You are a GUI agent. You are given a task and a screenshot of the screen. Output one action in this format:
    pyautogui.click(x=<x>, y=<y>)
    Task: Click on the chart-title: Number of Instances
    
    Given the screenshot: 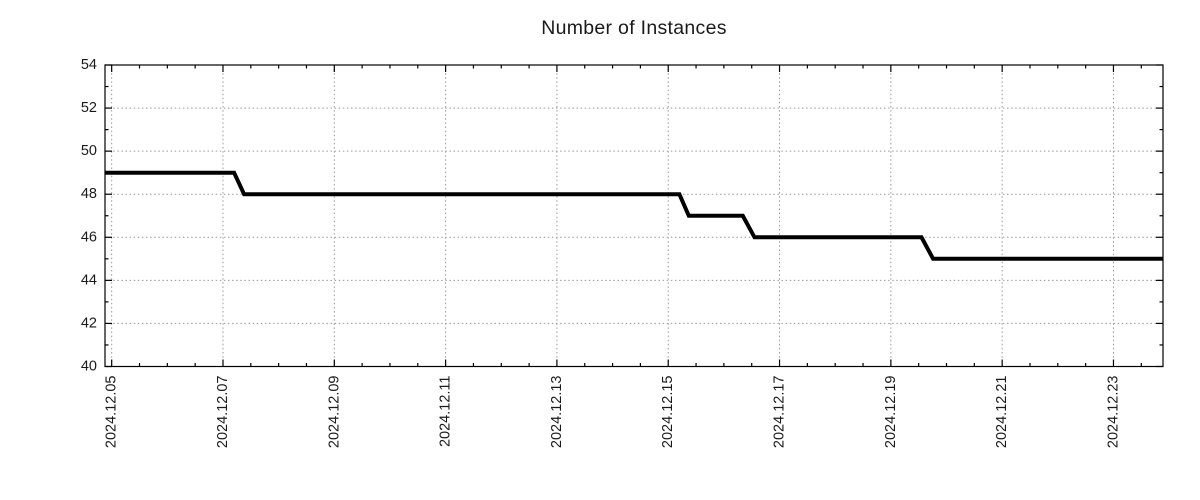 What is the action you would take?
    pyautogui.click(x=634, y=28)
    